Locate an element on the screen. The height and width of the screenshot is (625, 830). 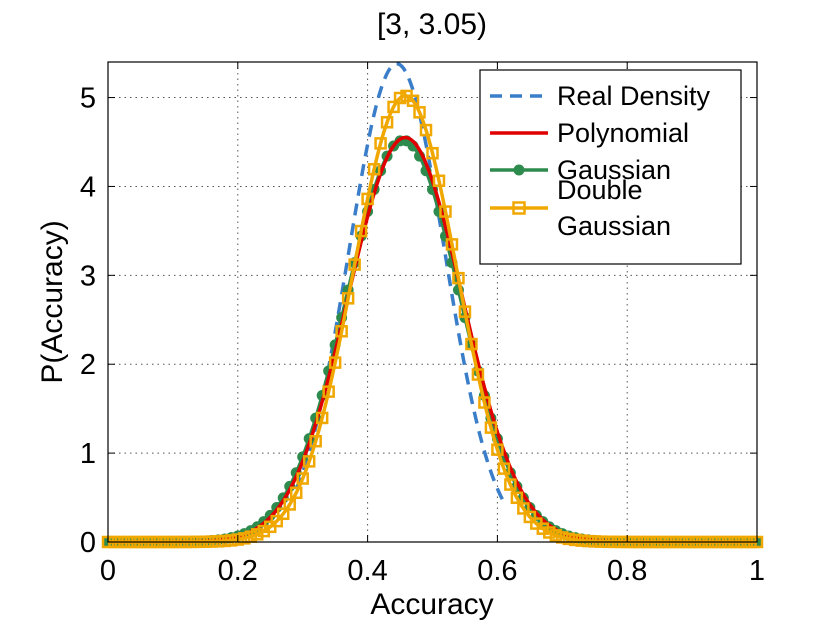
x-tick-label: 0.8 is located at coordinates (627, 571).